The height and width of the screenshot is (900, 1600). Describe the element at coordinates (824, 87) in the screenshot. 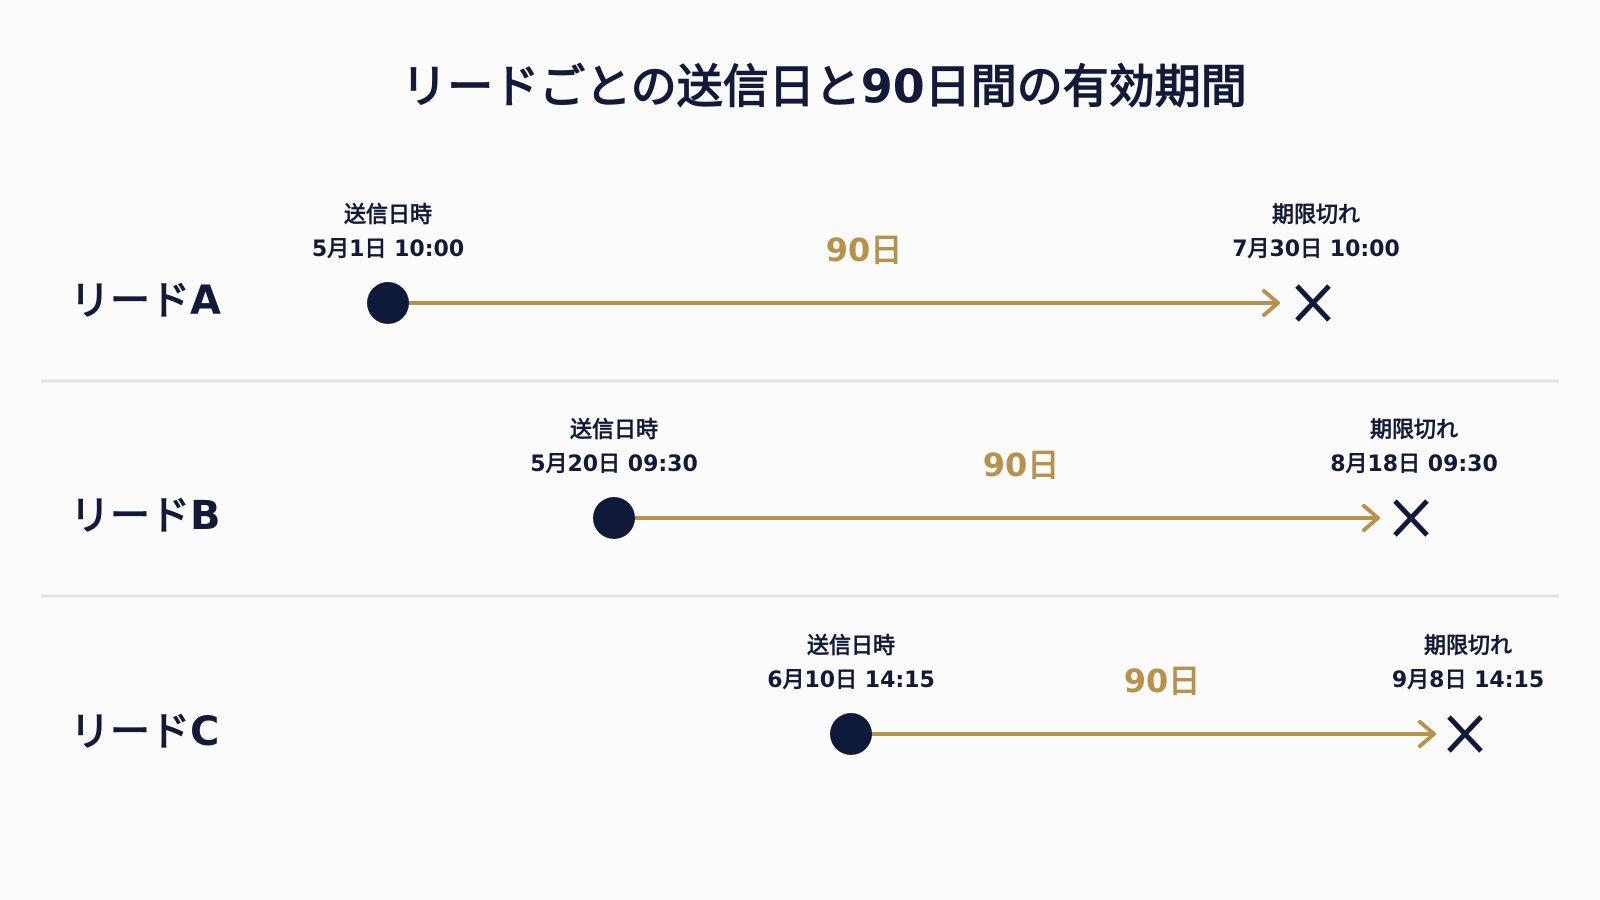

I see `title: リードごとの送信日と90日間の有効期間` at that location.